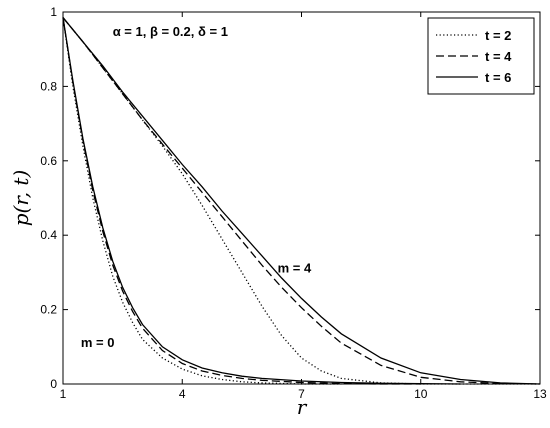 The width and height of the screenshot is (550, 428). What do you see at coordinates (48, 235) in the screenshot?
I see `y-tick-label: 0.4` at bounding box center [48, 235].